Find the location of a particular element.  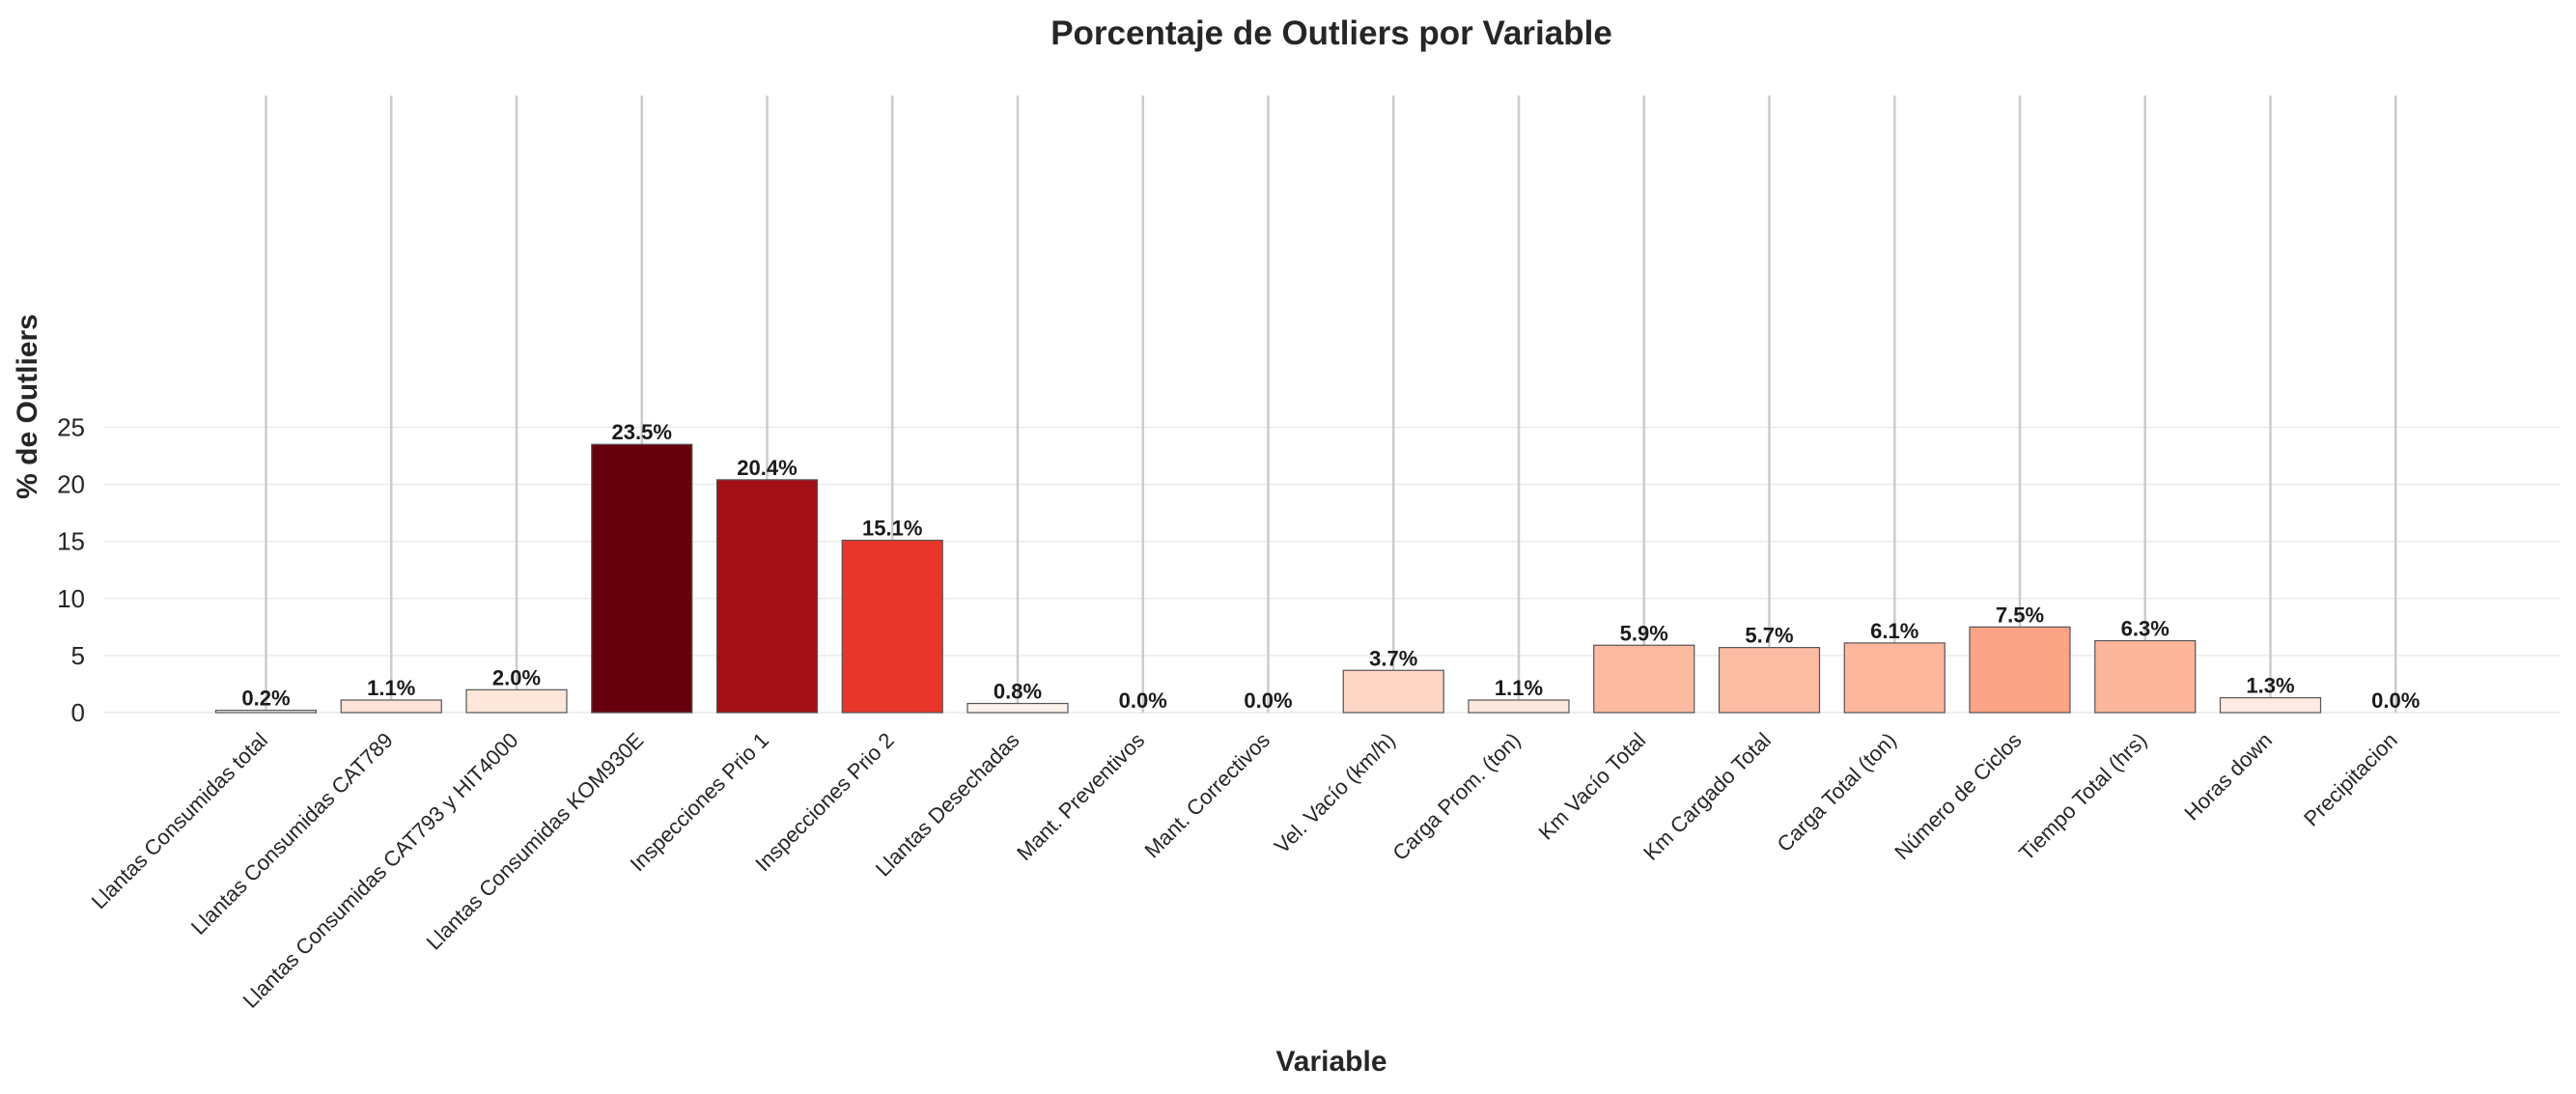

x-tick-label: Tiempo Total (hrs) is located at coordinates (2082, 797).